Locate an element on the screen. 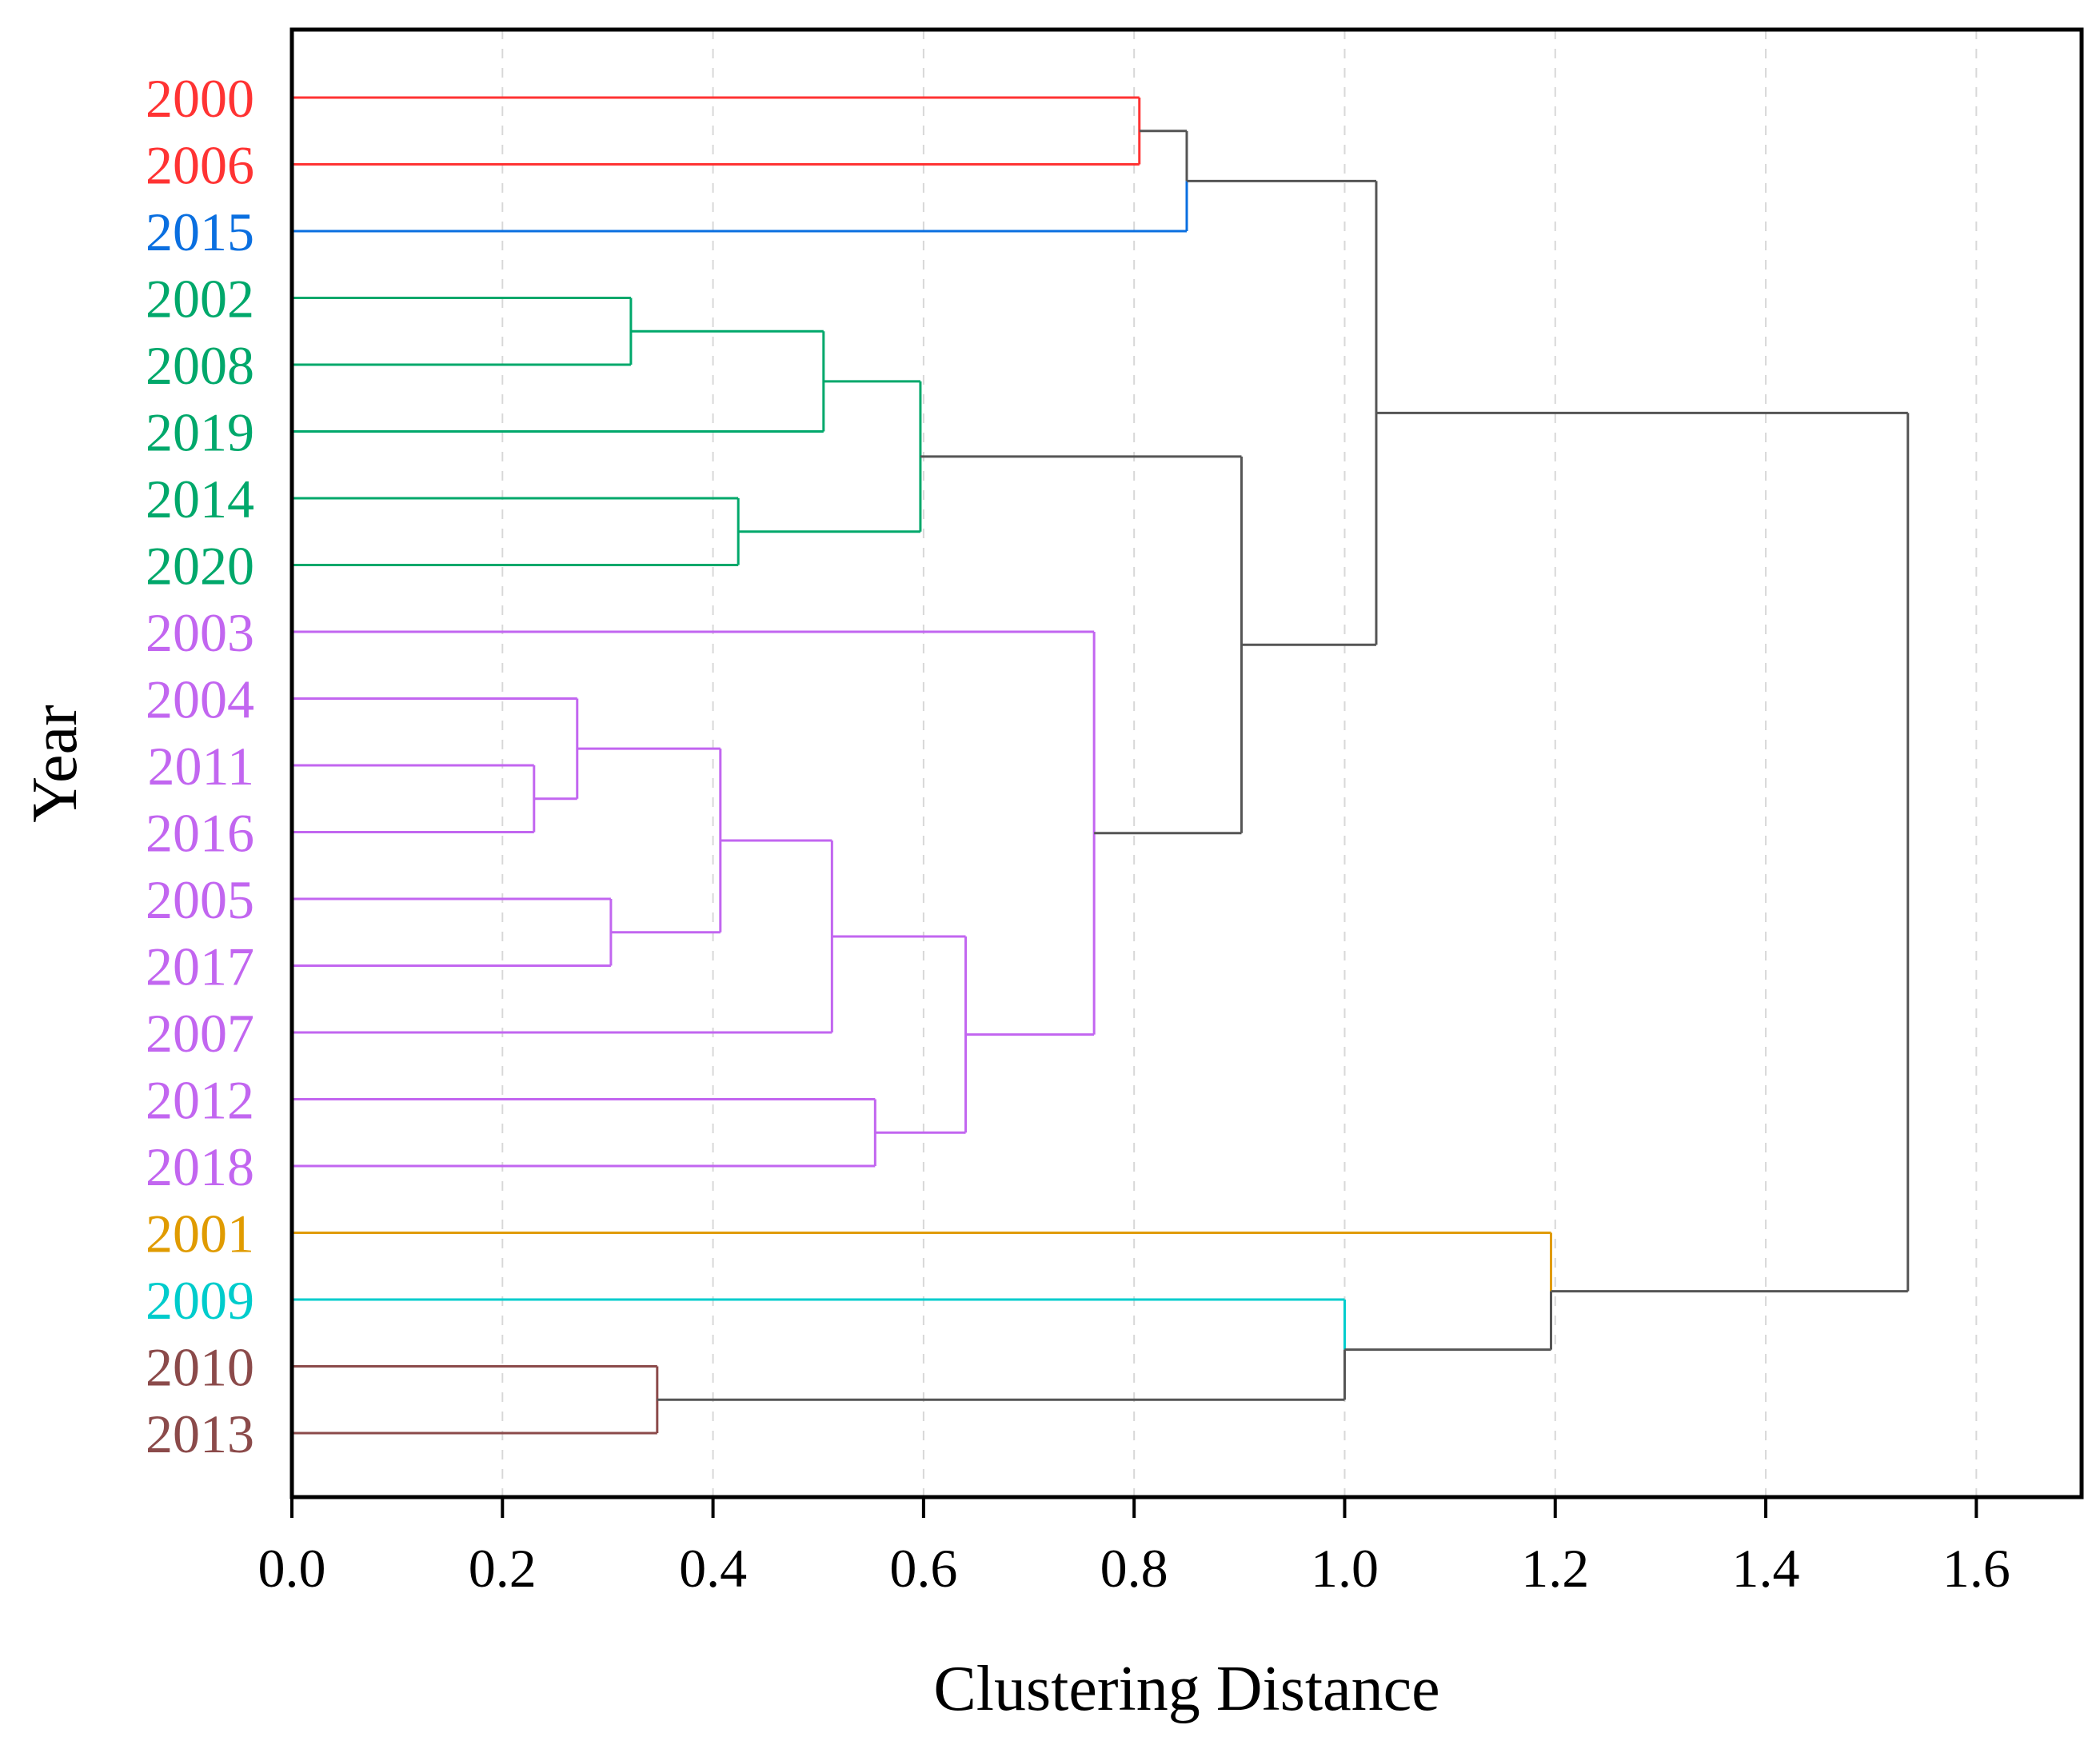  leaf-label: 2005 is located at coordinates (200, 899).